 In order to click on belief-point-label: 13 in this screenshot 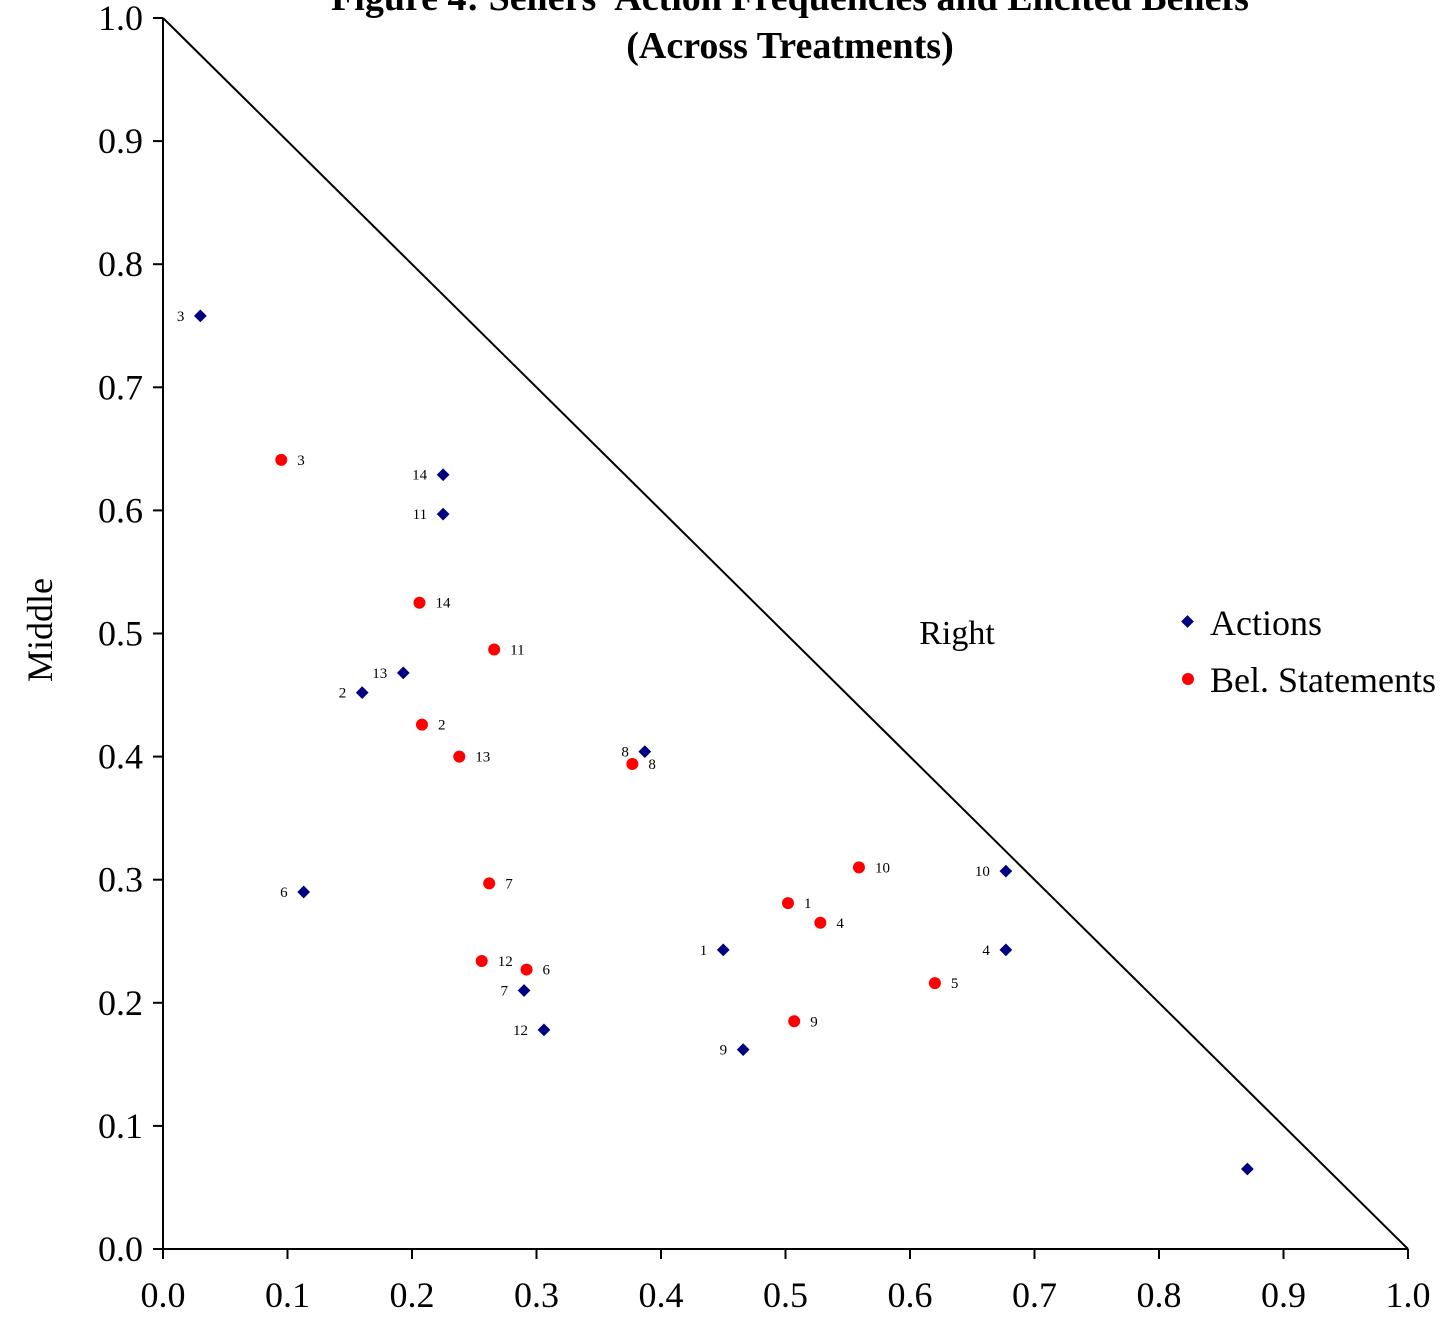, I will do `click(482, 758)`.